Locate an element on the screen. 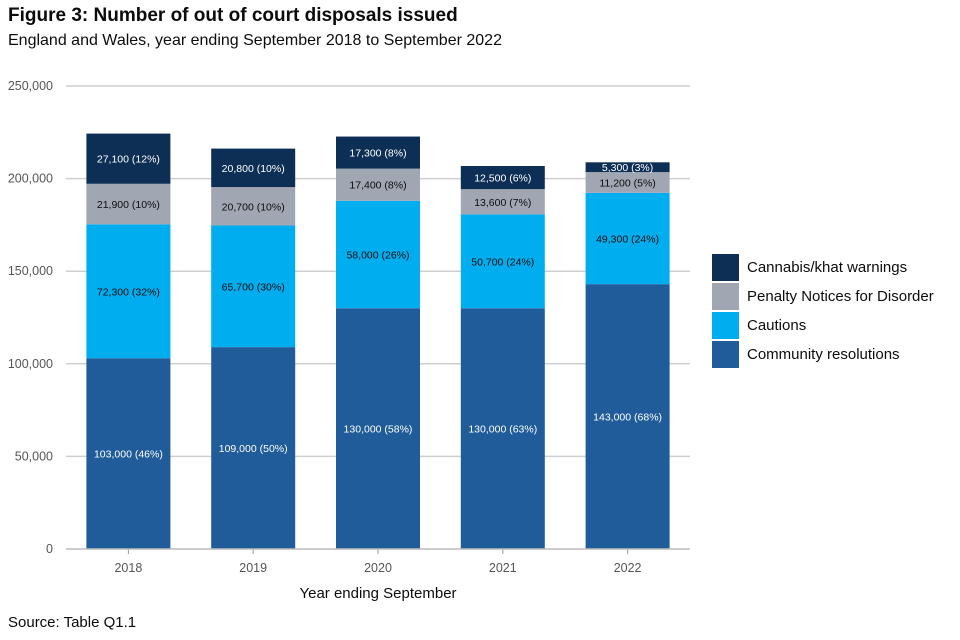  legend-item-cannabis: Cannabis/khat warnings is located at coordinates (823, 267).